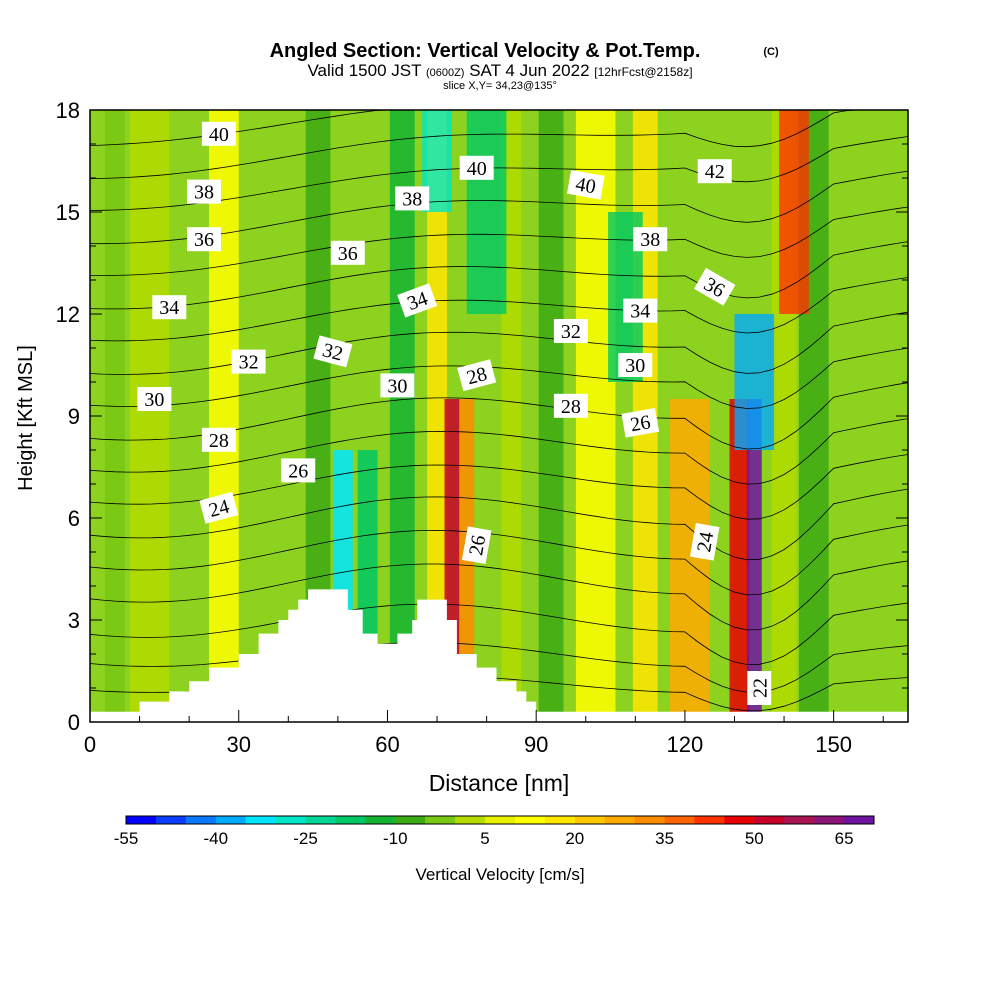 This screenshot has width=1000, height=1000. Describe the element at coordinates (445, 73) in the screenshot. I see `valid-utc: (0600Z)` at that location.